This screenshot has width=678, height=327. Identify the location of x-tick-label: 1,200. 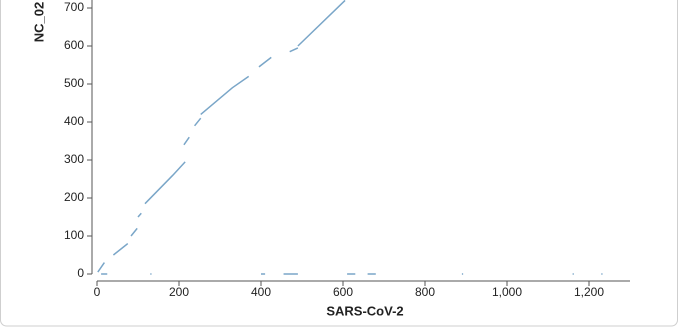
(589, 292).